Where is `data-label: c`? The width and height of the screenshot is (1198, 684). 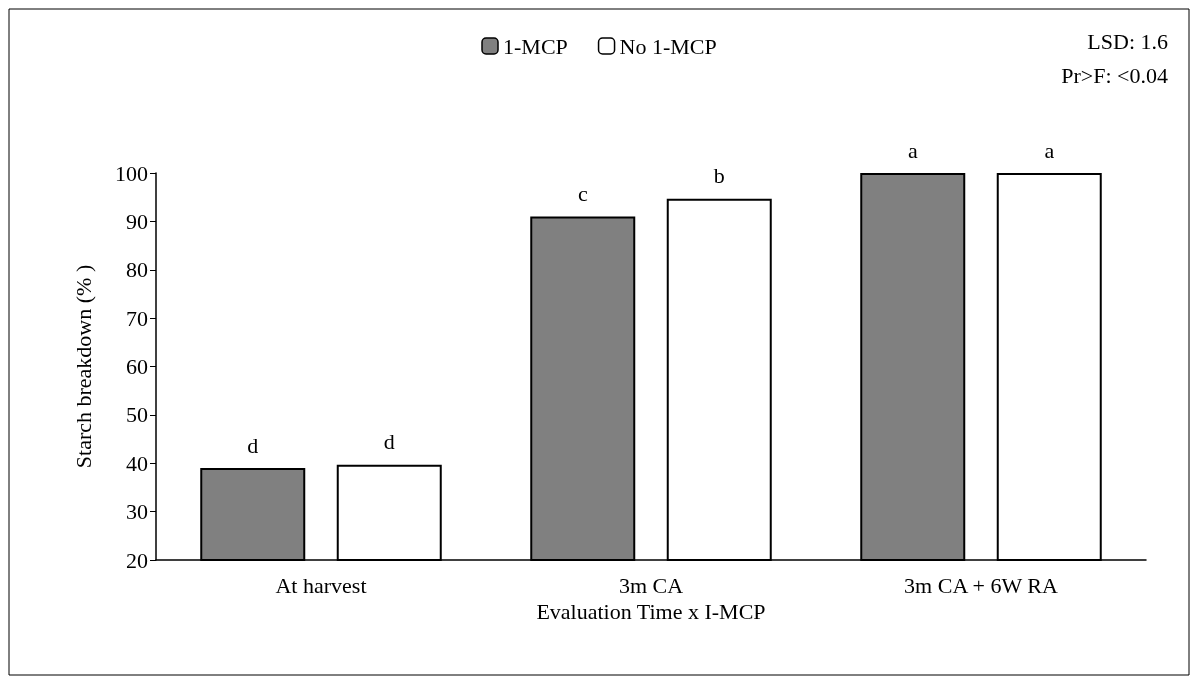 data-label: c is located at coordinates (582, 194).